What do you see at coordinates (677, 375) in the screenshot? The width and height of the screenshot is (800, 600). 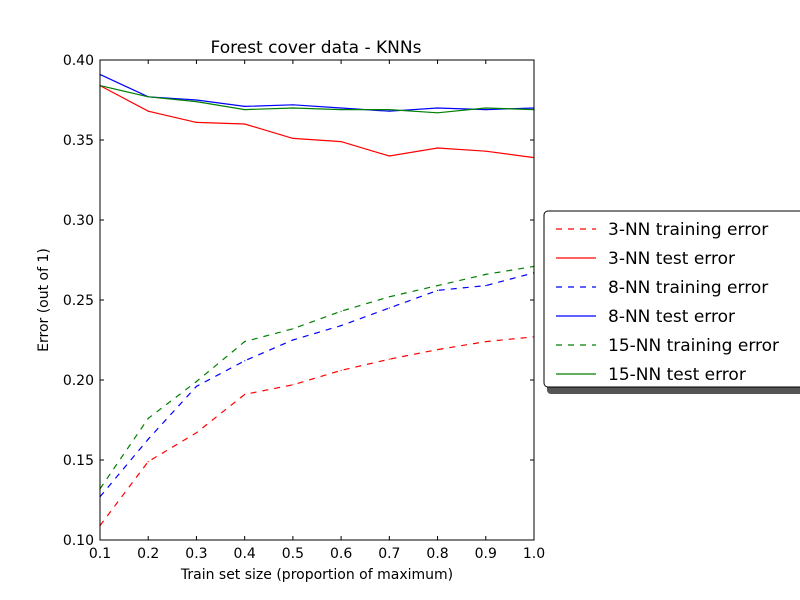 I see `legend-label-6: 15-NN test error` at bounding box center [677, 375].